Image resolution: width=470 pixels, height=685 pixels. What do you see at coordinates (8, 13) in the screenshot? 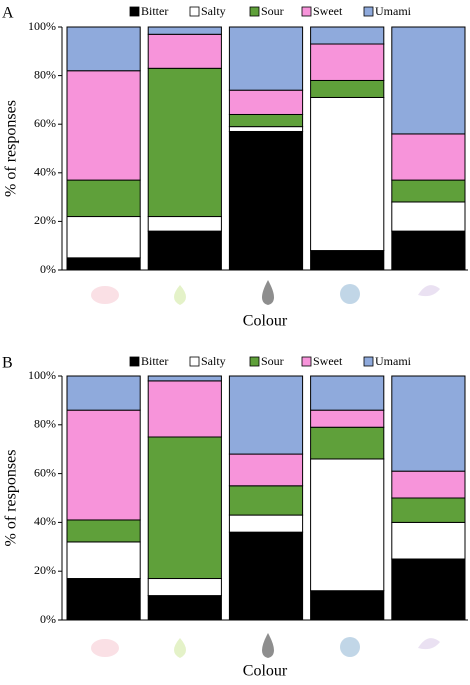
I see `panel-label: A` at bounding box center [8, 13].